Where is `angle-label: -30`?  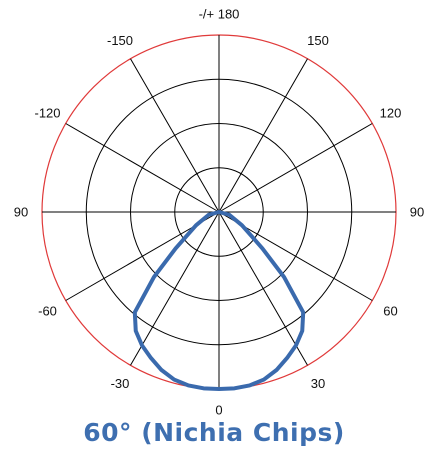 angle-label: -30 is located at coordinates (120, 383).